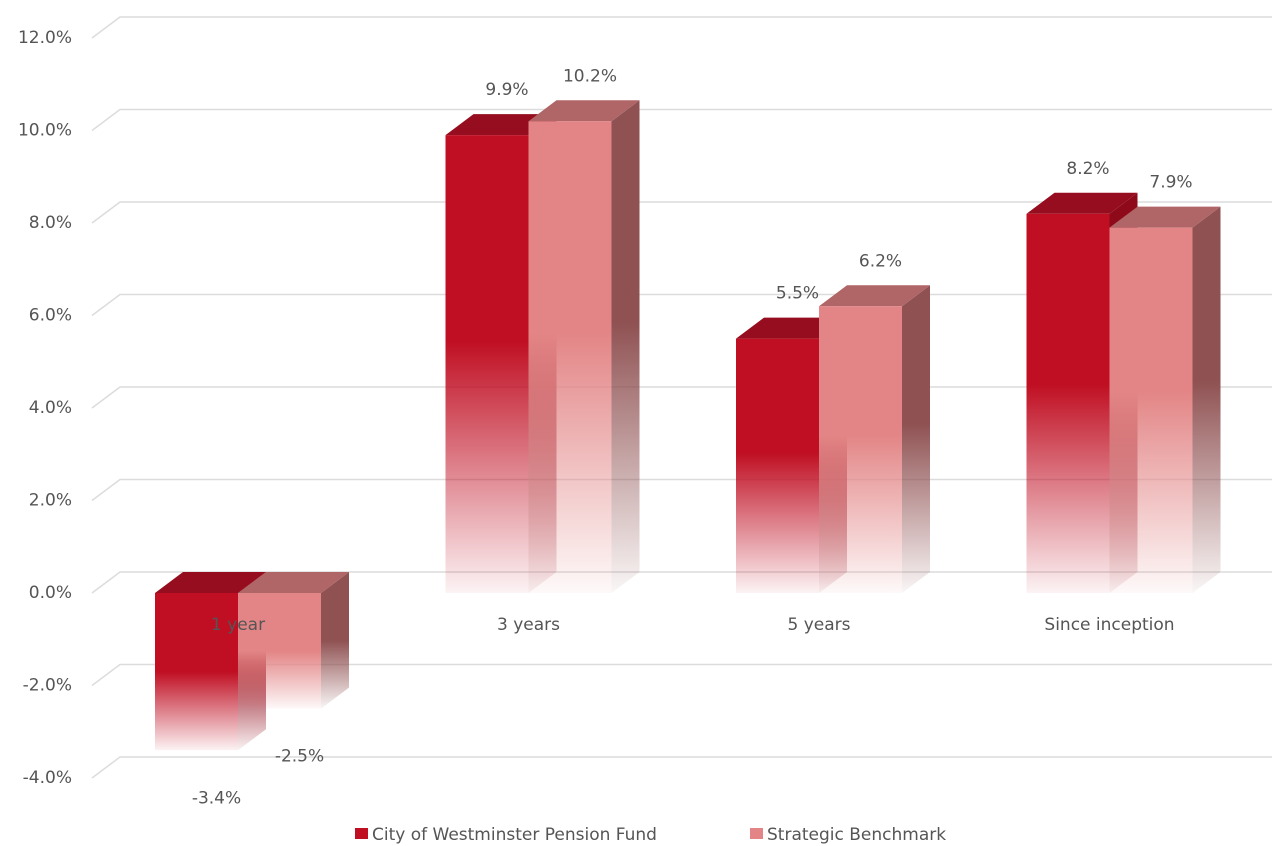  What do you see at coordinates (216, 798) in the screenshot?
I see `value-label: -3.4%` at bounding box center [216, 798].